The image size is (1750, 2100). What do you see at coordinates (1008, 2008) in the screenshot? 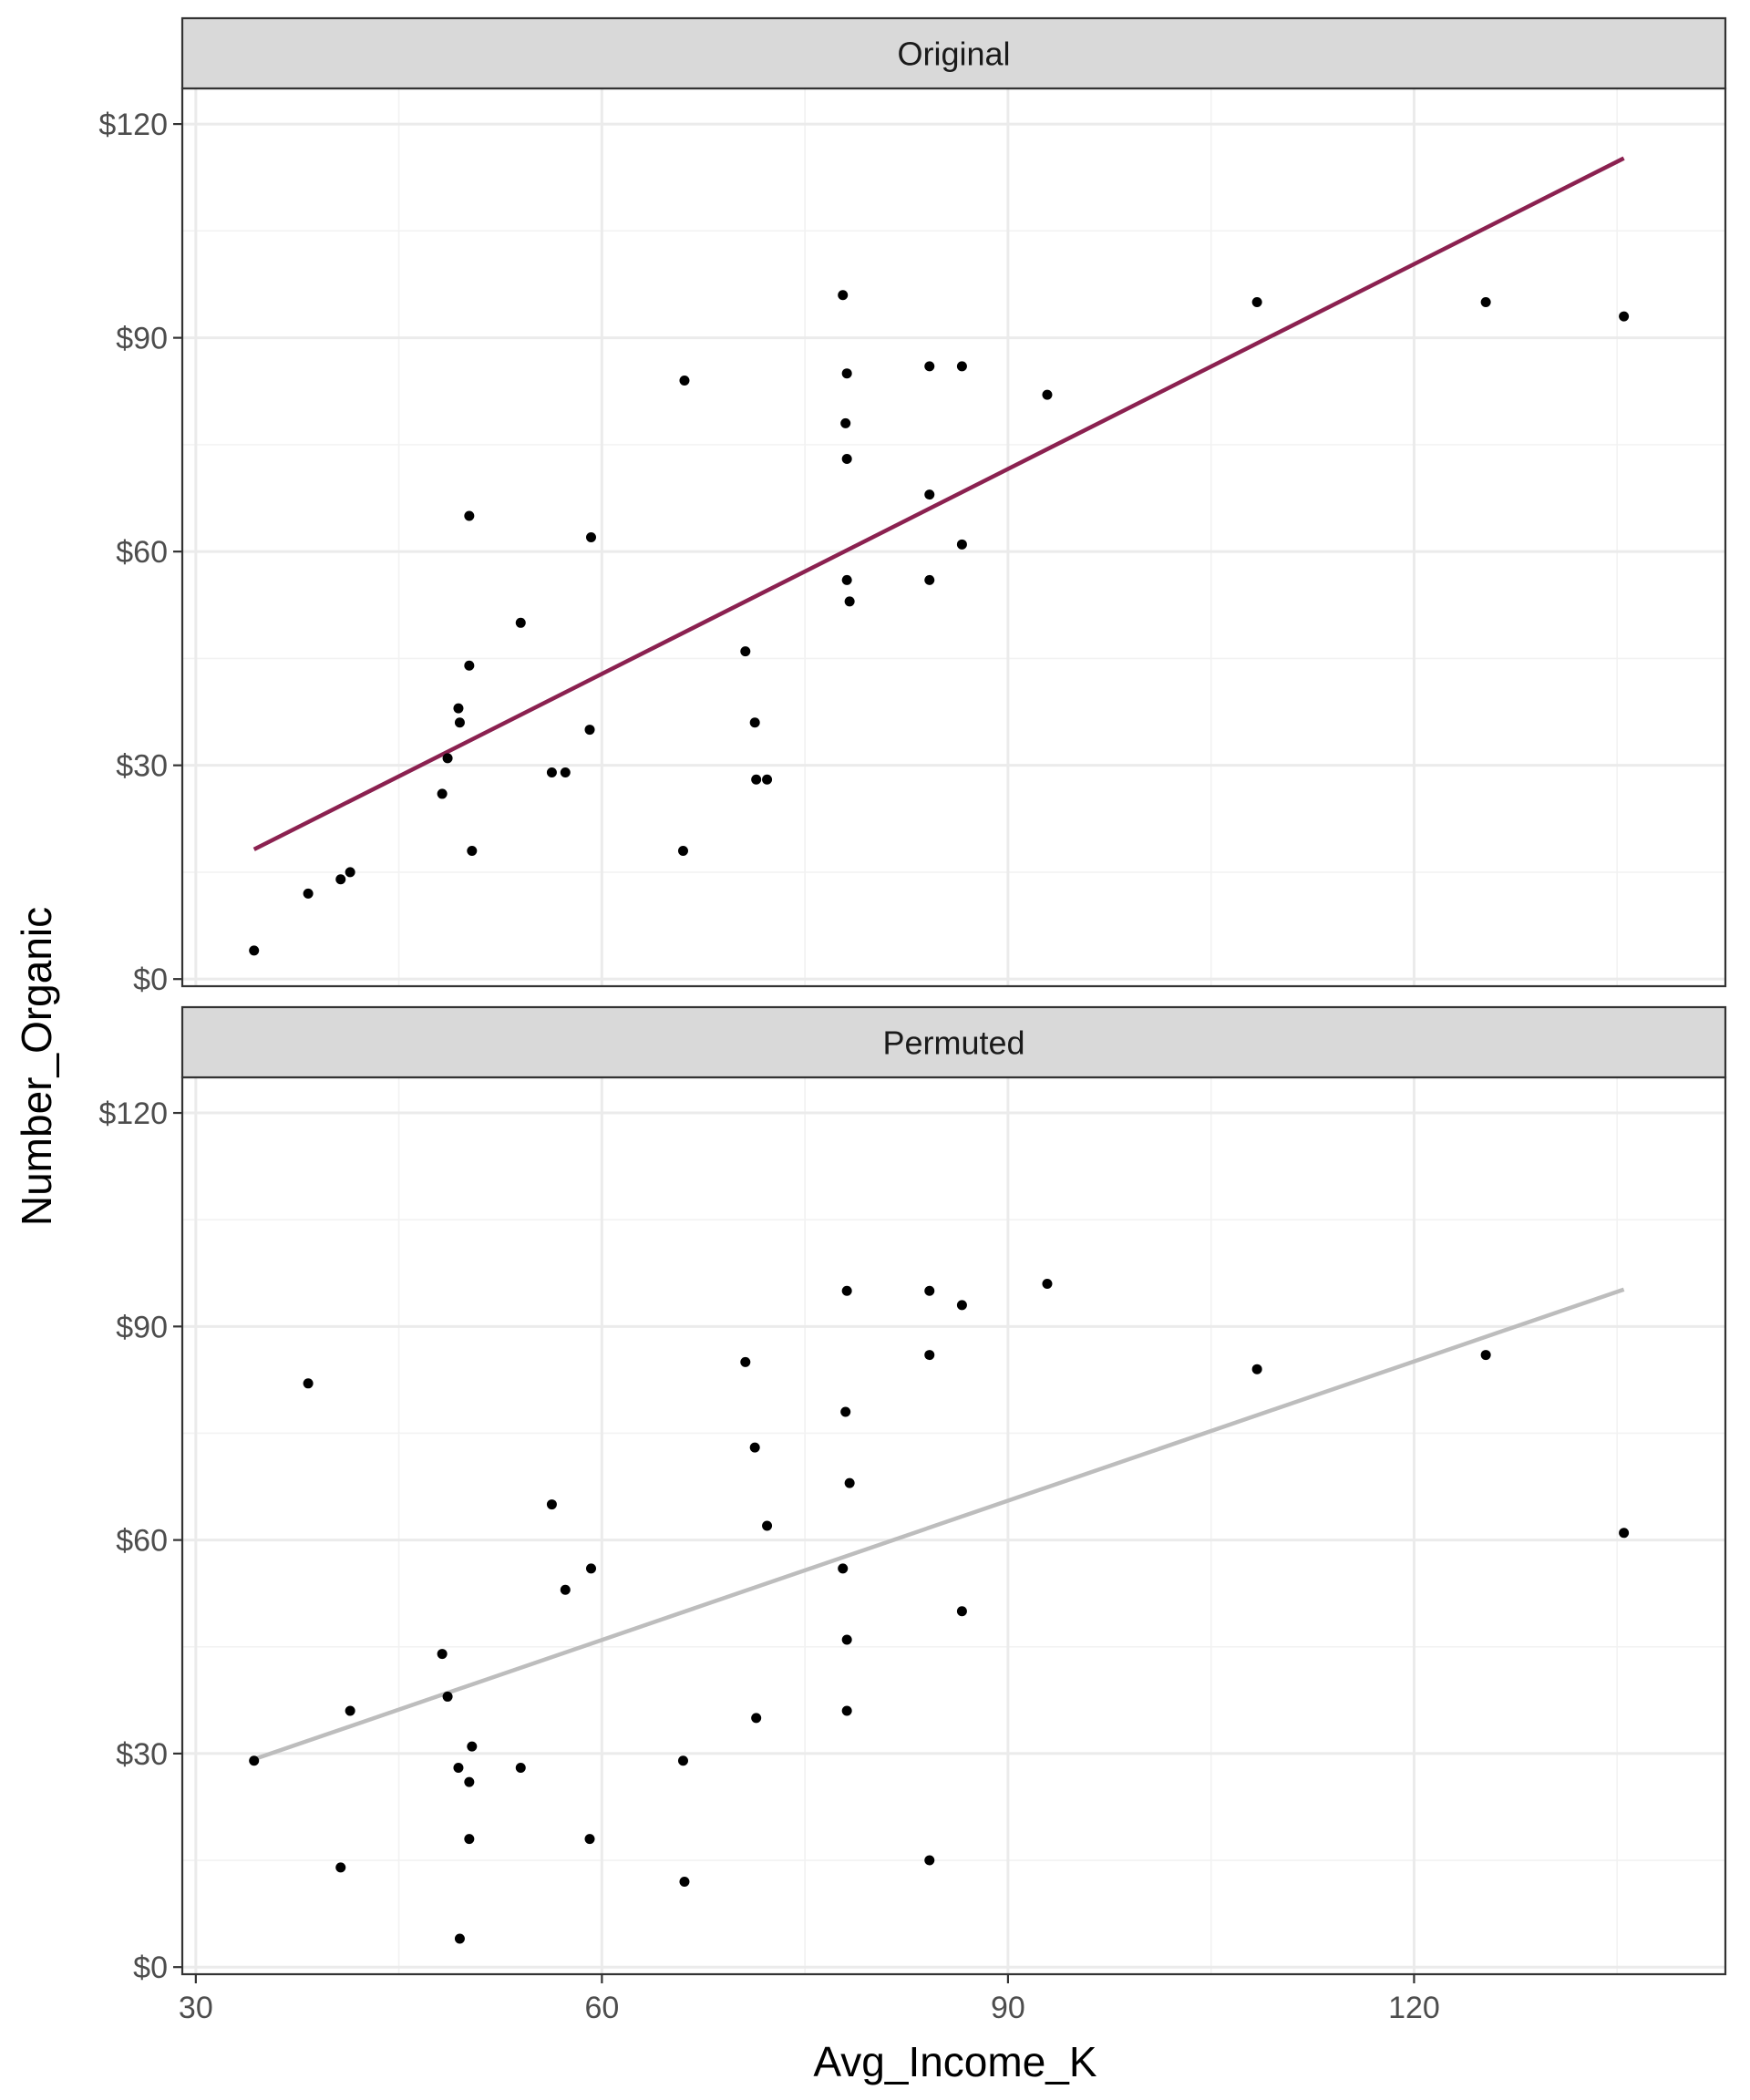
I see `x-tick-label: 90` at bounding box center [1008, 2008].